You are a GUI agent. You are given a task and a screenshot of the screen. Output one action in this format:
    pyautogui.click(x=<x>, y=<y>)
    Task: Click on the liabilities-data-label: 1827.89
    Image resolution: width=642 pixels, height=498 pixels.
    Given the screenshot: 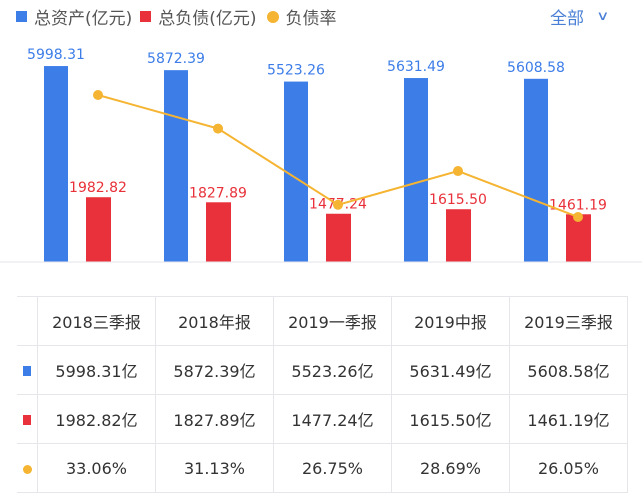 What is the action you would take?
    pyautogui.click(x=218, y=193)
    